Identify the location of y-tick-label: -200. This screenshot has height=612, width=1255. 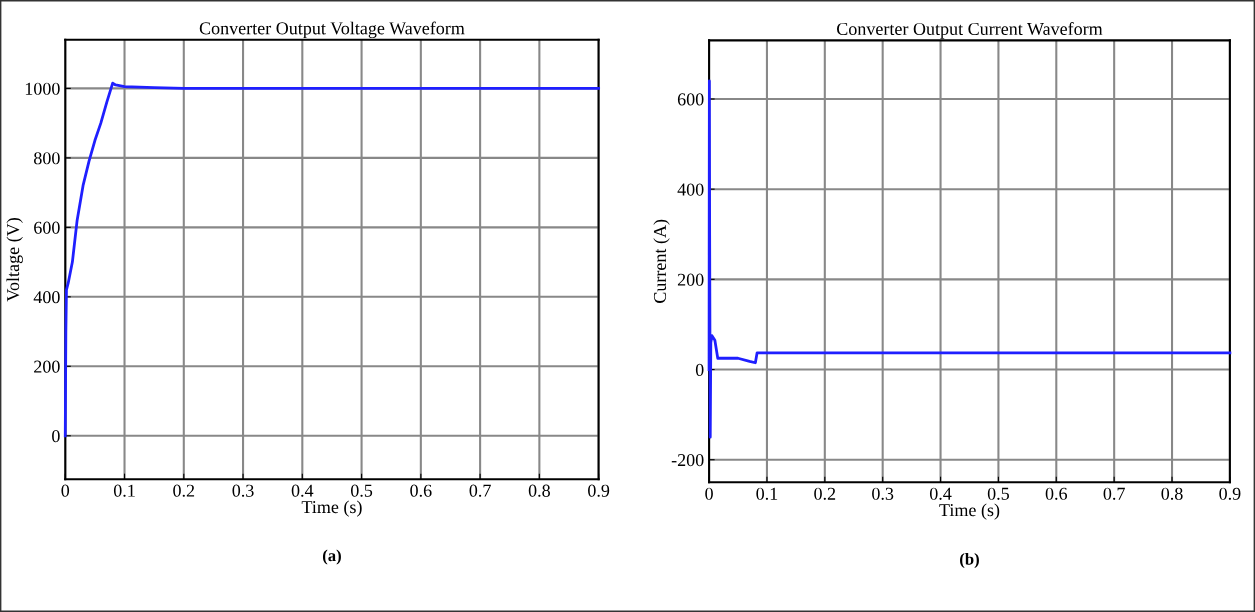
(687, 460).